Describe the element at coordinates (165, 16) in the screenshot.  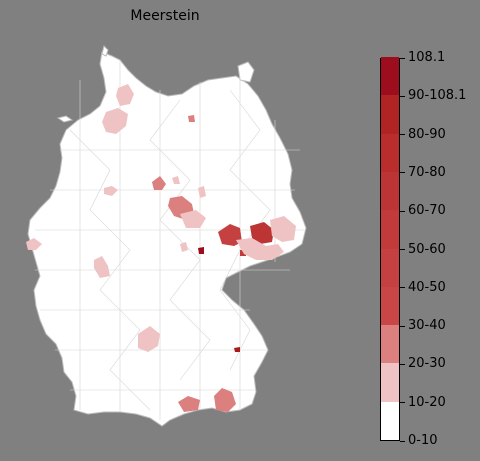
I see `map-title: Meerstein` at that location.